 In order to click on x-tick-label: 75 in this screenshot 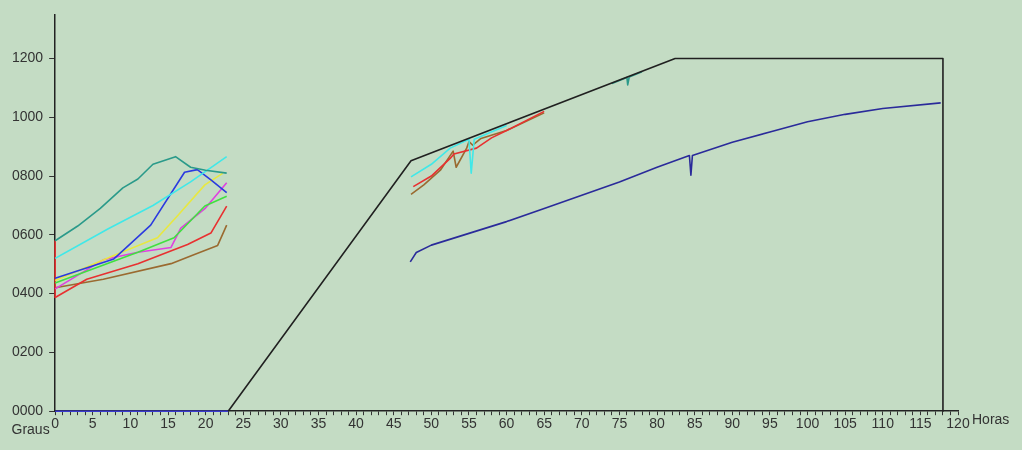, I will do `click(619, 423)`.